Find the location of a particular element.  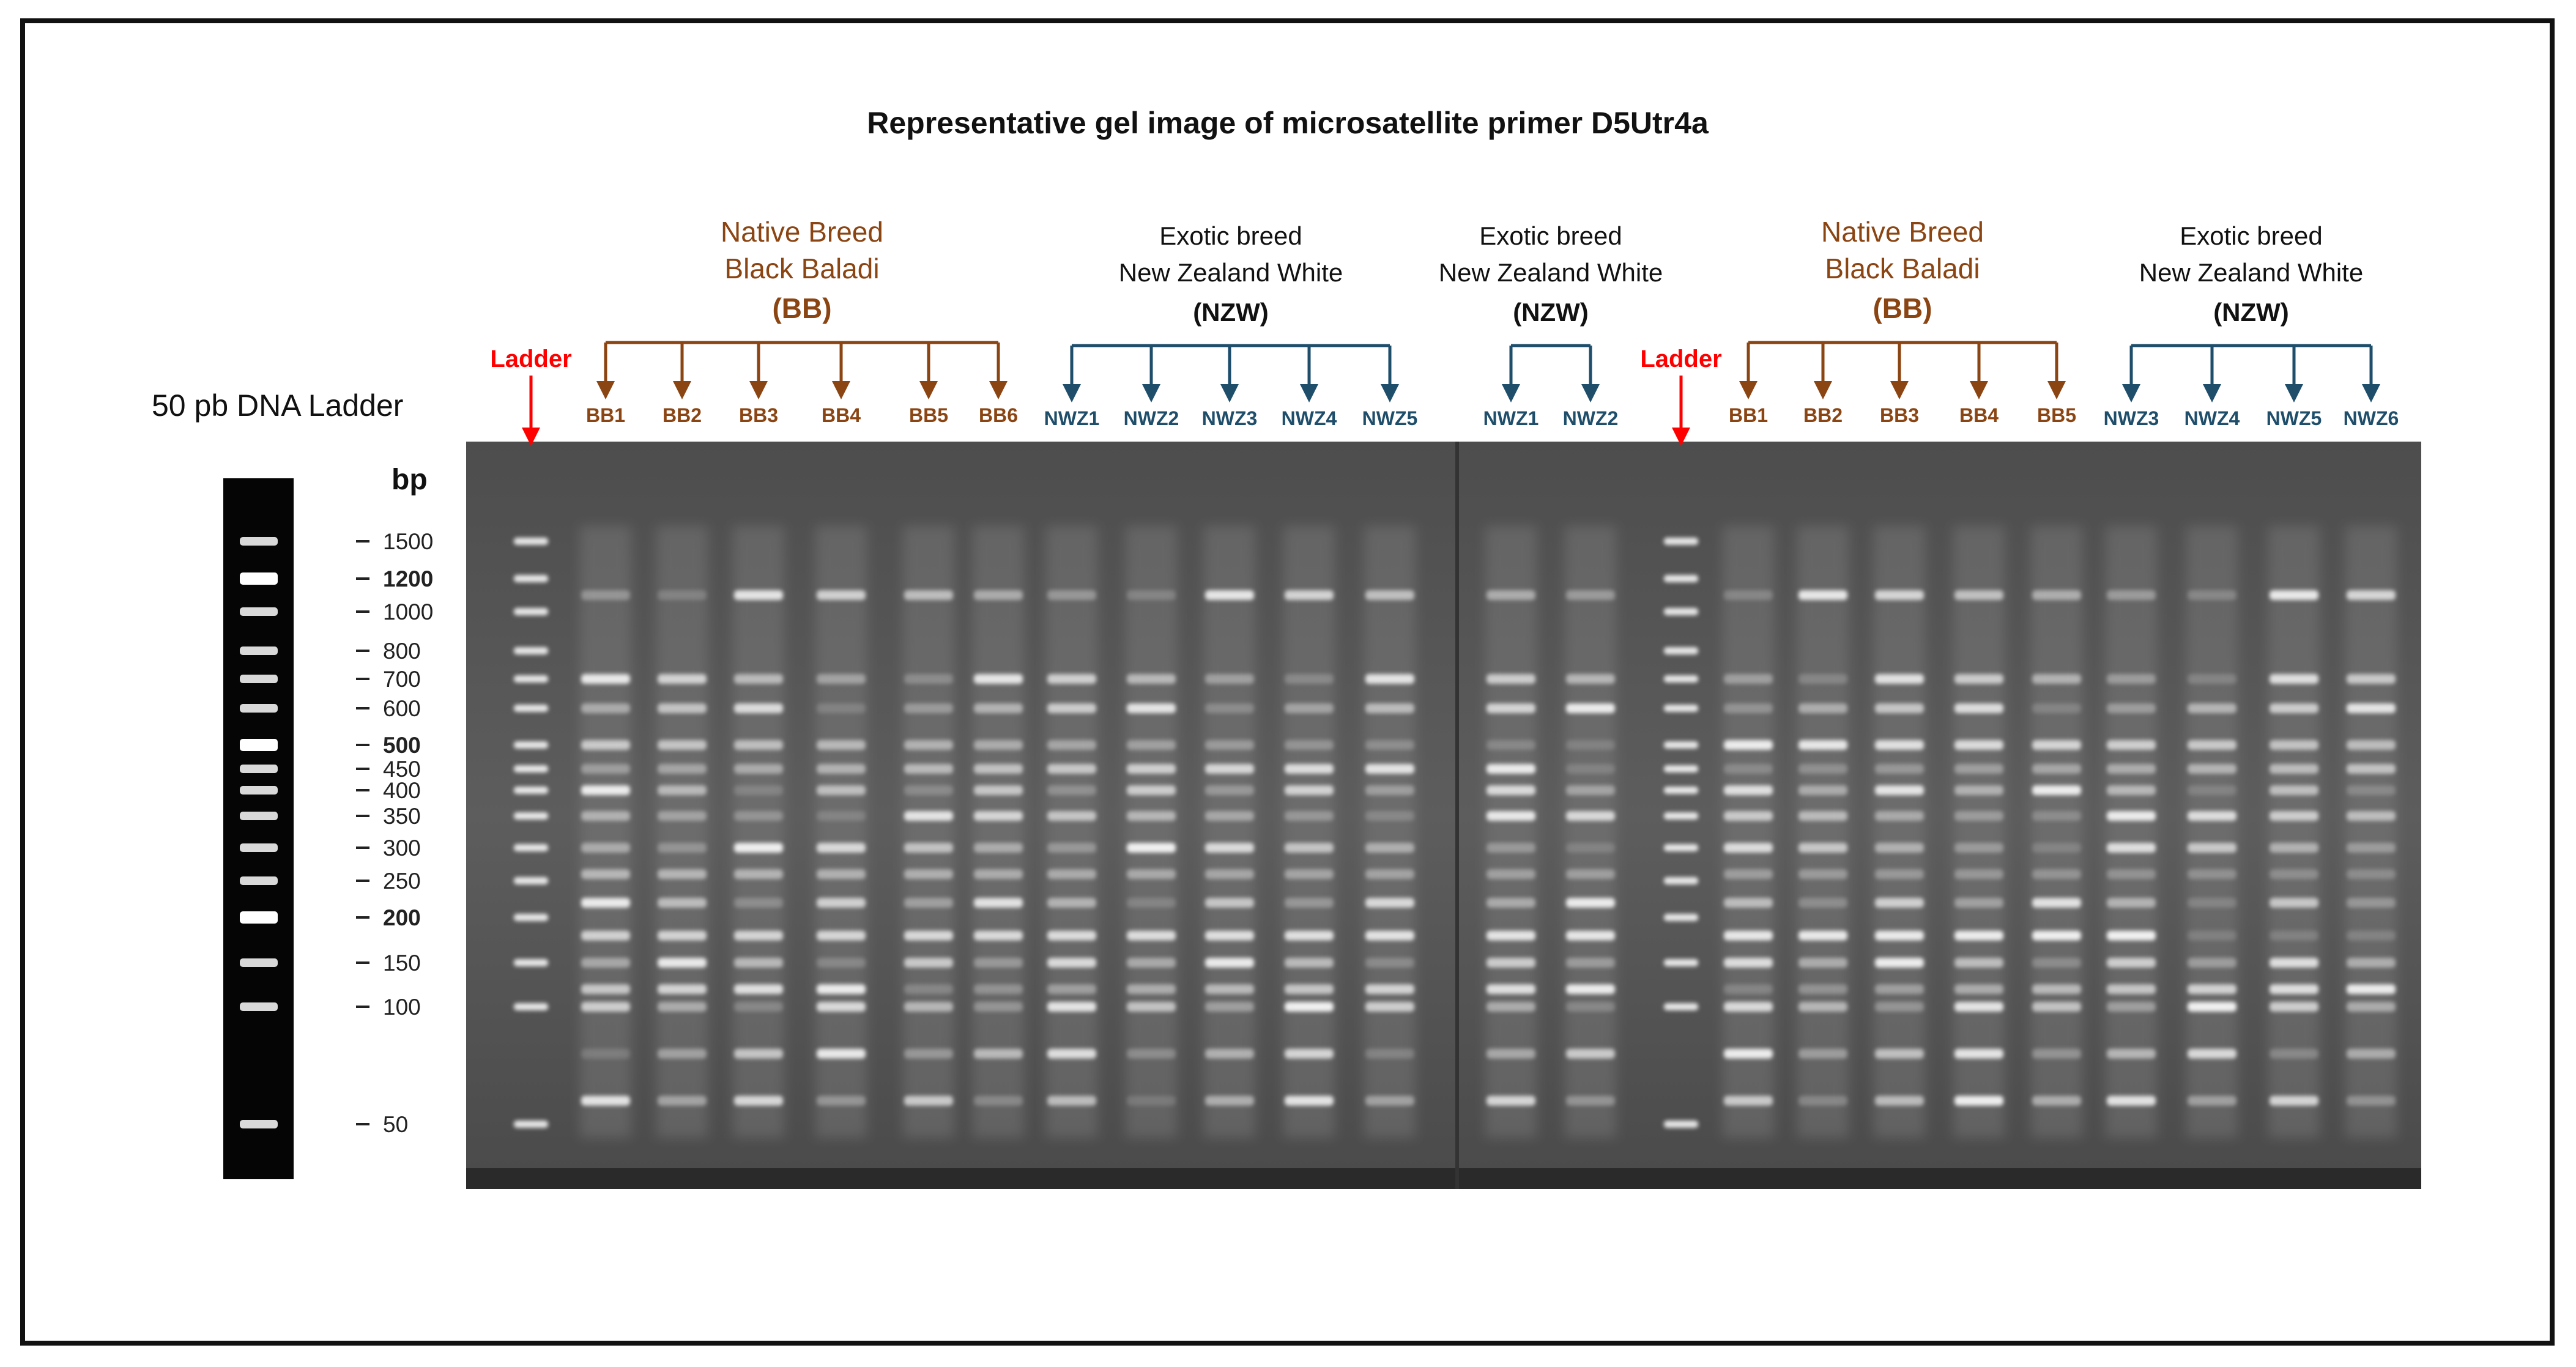

lane-label-bb2: BB2 is located at coordinates (682, 415).